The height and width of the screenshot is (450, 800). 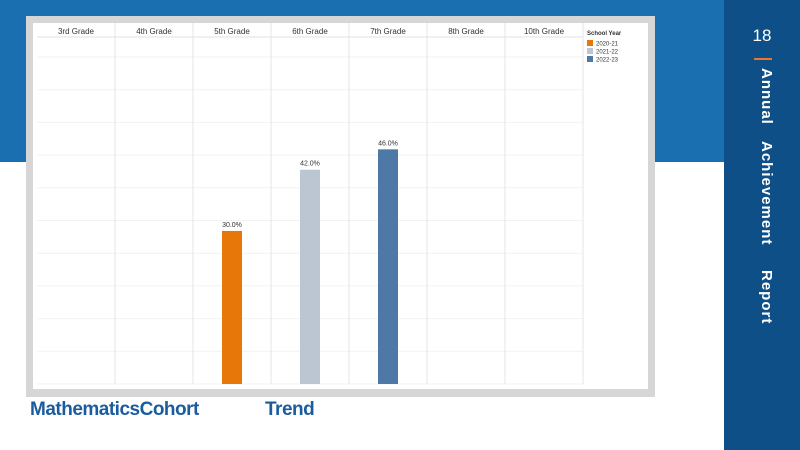 I want to click on category-label: 6th Grade, so click(x=310, y=31).